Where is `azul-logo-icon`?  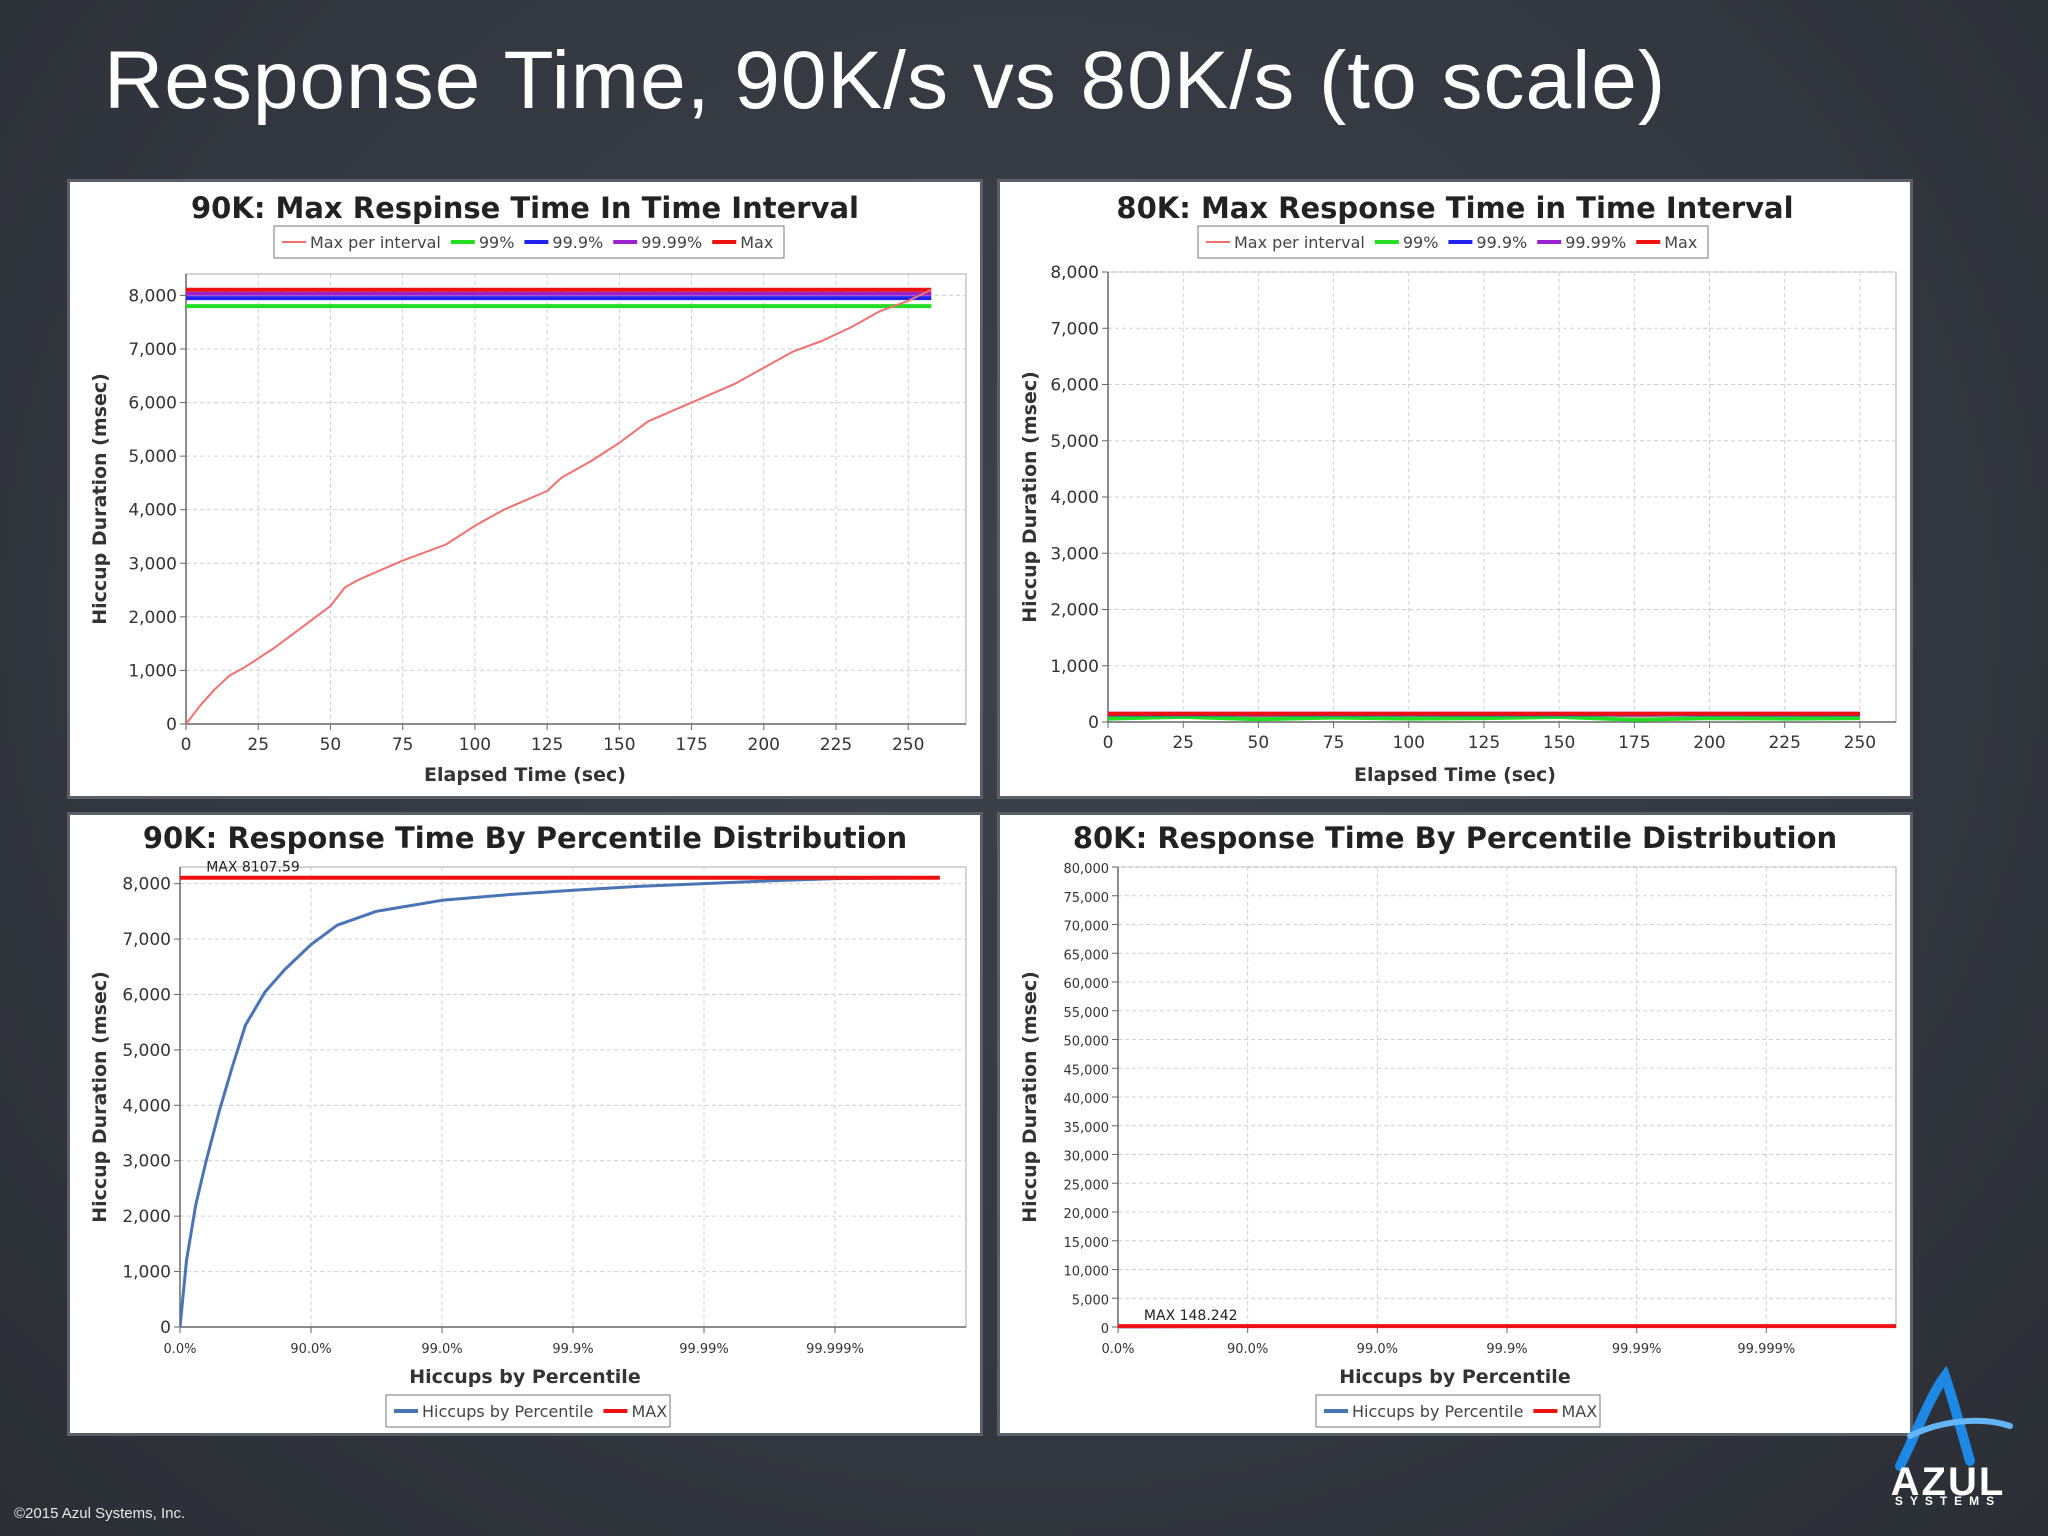 azul-logo-icon is located at coordinates (1954, 1418).